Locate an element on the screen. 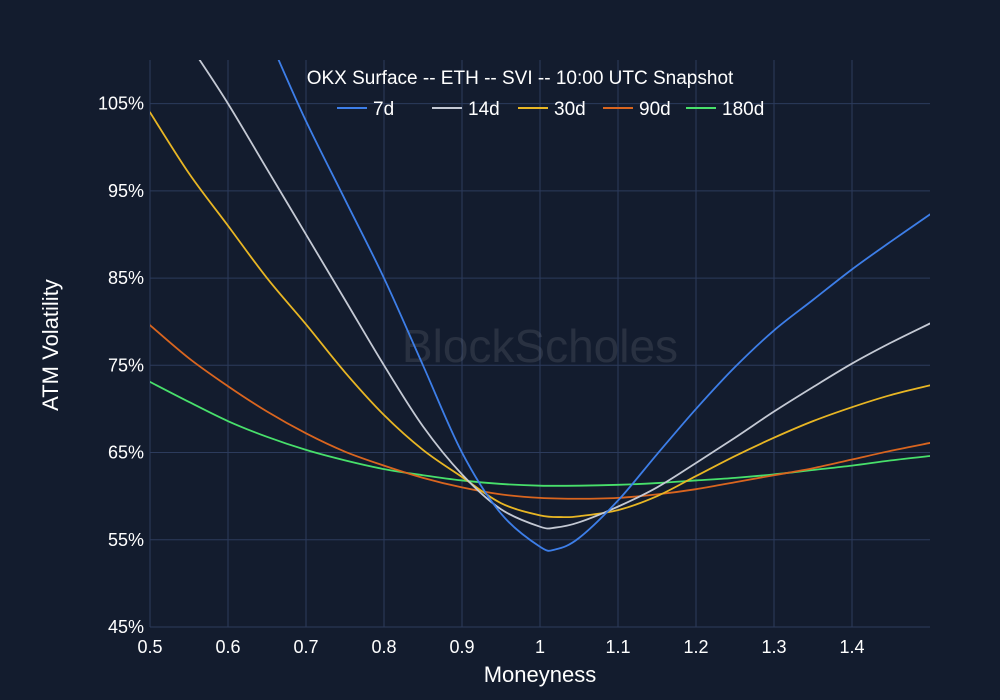 The width and height of the screenshot is (1000, 700). y-tick-label: 85% is located at coordinates (126, 278).